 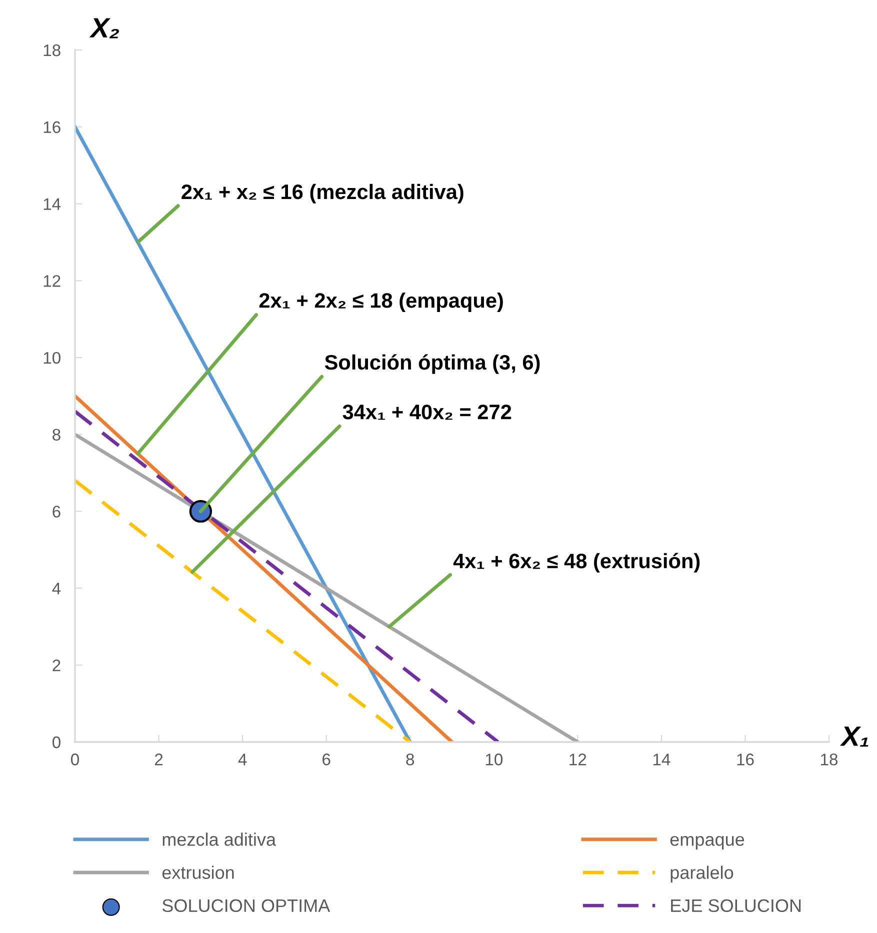 What do you see at coordinates (854, 736) in the screenshot?
I see `x-axis-title: X₁` at bounding box center [854, 736].